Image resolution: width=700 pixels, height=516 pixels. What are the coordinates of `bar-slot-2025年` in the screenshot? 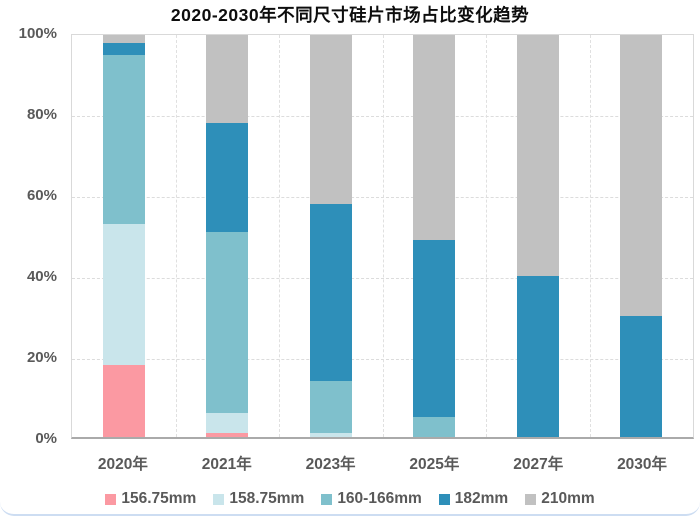 It's located at (435, 236).